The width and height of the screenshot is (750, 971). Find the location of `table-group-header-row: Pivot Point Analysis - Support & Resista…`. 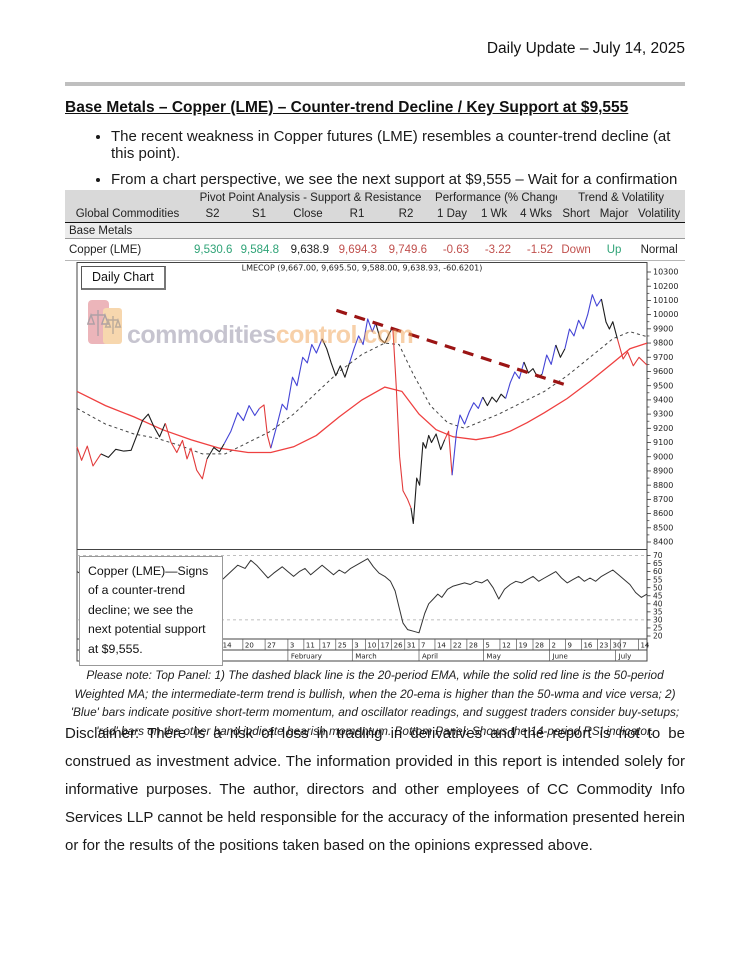

table-group-header-row: Pivot Point Analysis - Support & Resista… is located at coordinates (375, 198).